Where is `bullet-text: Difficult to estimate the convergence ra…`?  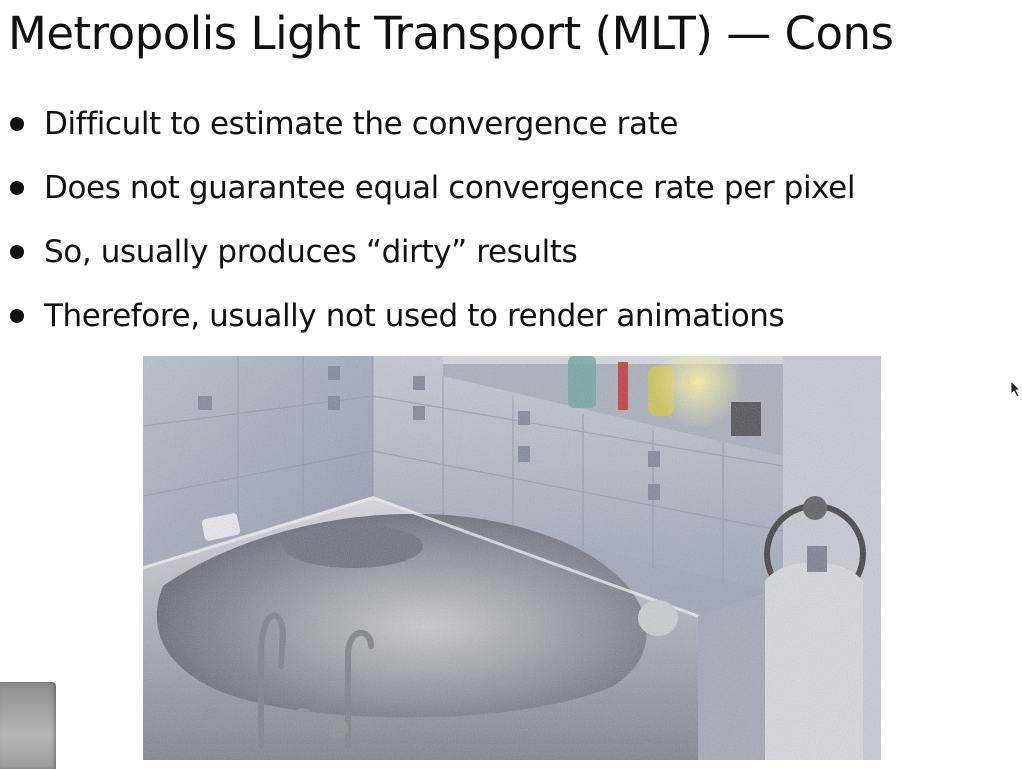 bullet-text: Difficult to estimate the convergence ra… is located at coordinates (361, 124).